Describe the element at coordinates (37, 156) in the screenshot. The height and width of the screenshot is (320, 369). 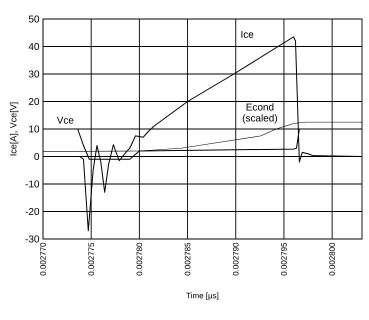
I see `y-tick-label: 0` at that location.